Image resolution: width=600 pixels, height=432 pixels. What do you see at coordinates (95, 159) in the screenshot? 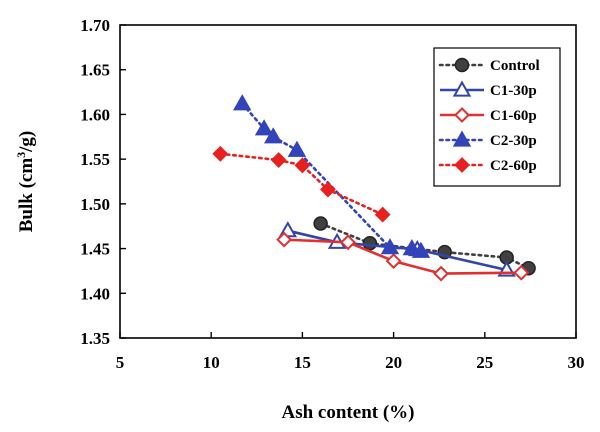
I see `y-tick-label: 1.55` at bounding box center [95, 159].